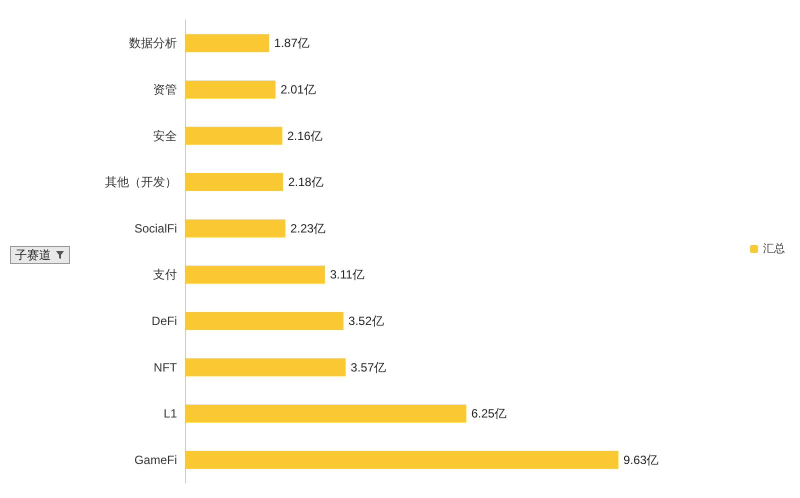  What do you see at coordinates (165, 135) in the screenshot?
I see `y-tick-label: 安全` at bounding box center [165, 135].